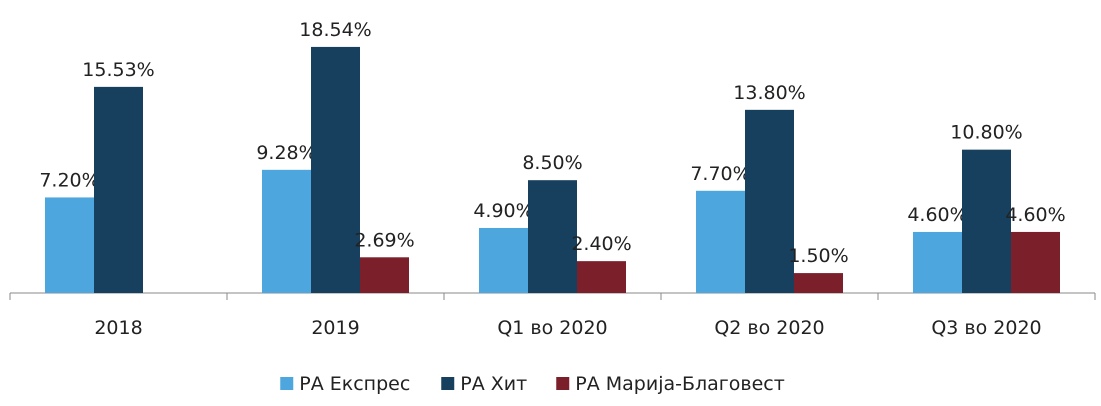 The height and width of the screenshot is (406, 1101). I want to click on value-label: 2.40%, so click(601, 244).